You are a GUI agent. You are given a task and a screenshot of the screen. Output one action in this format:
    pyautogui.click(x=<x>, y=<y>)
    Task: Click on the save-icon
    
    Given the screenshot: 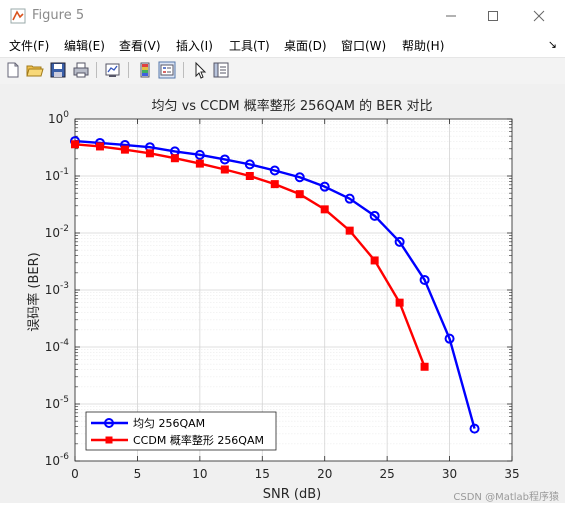 What is the action you would take?
    pyautogui.click(x=58, y=70)
    